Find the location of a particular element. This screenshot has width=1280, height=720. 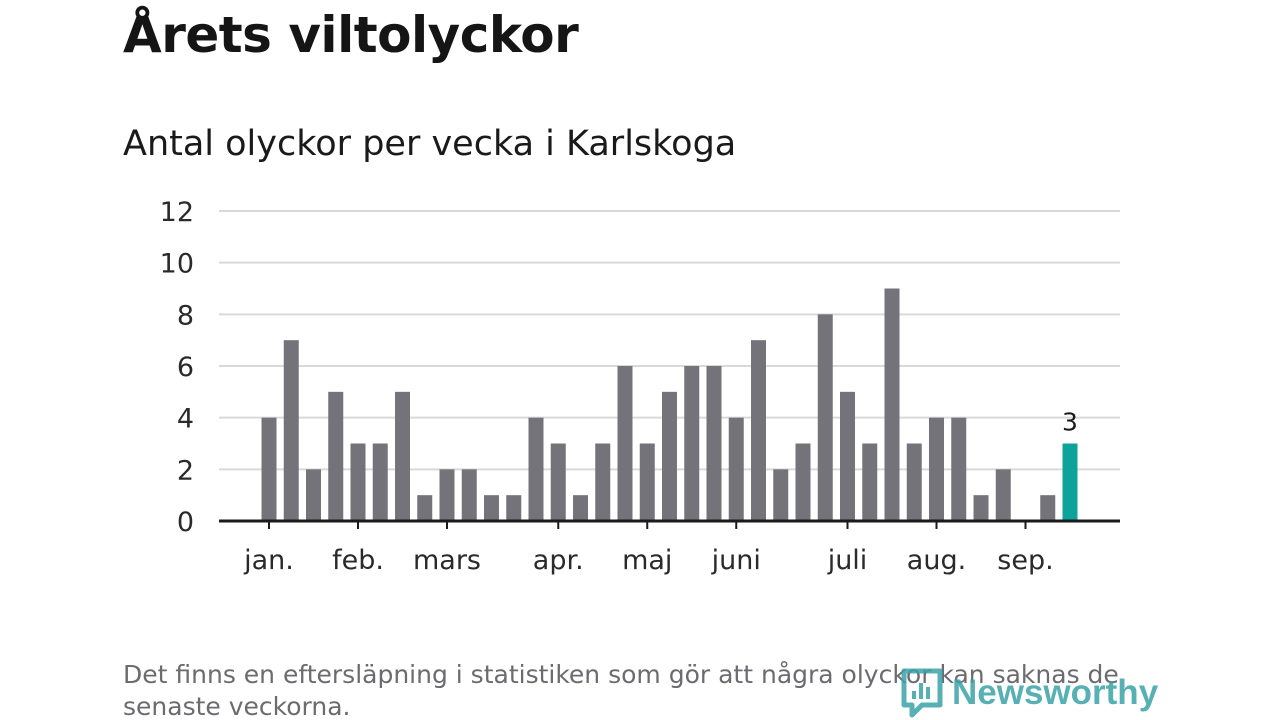

chart-title: Årets viltolyckor is located at coordinates (351, 35).